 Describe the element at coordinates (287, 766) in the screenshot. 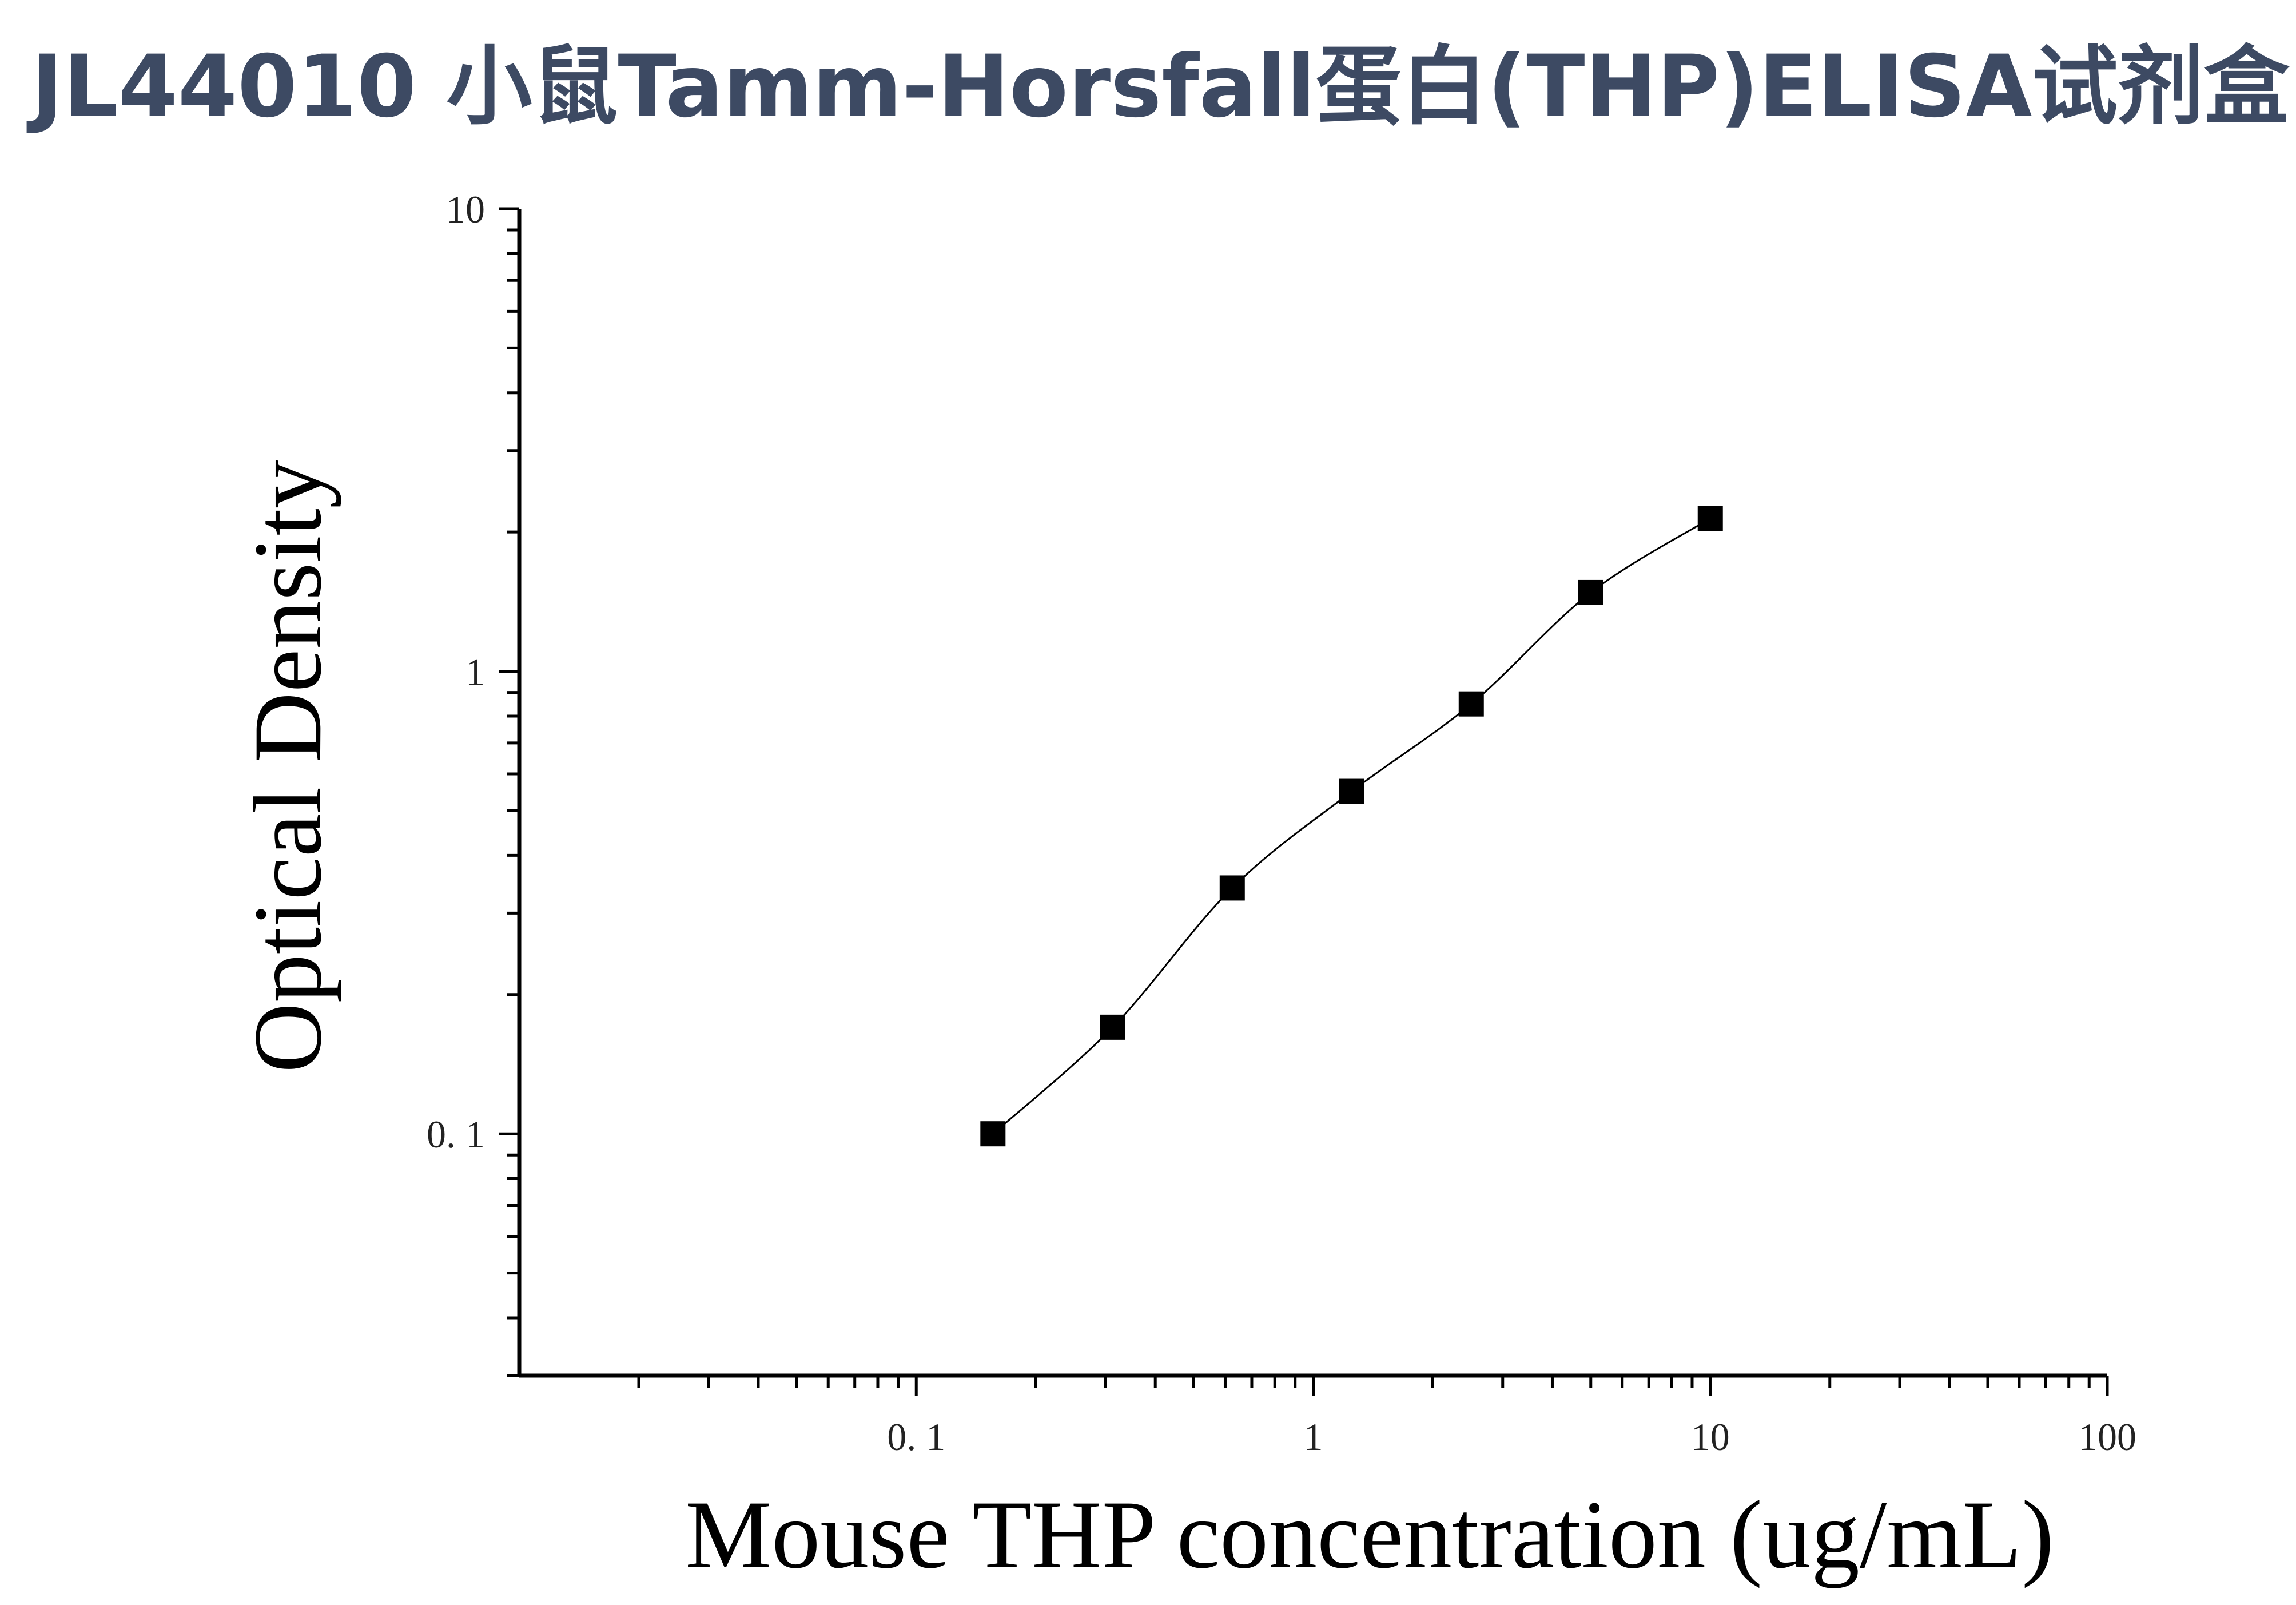

I see `y-axis-label: Optical Density` at that location.